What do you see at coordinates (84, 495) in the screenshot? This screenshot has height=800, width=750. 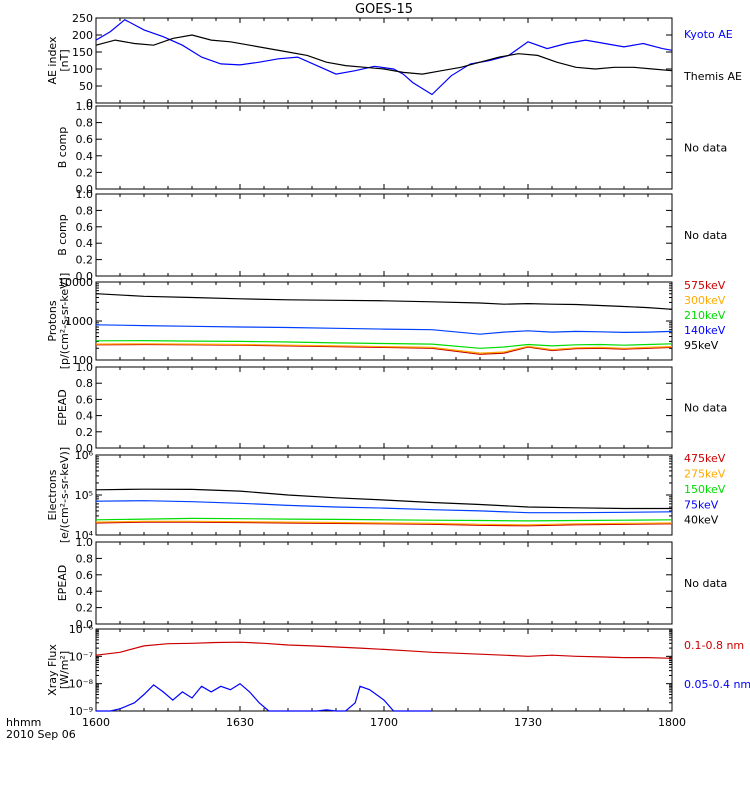 I see `y-tick-label: 10⁵` at bounding box center [84, 495].